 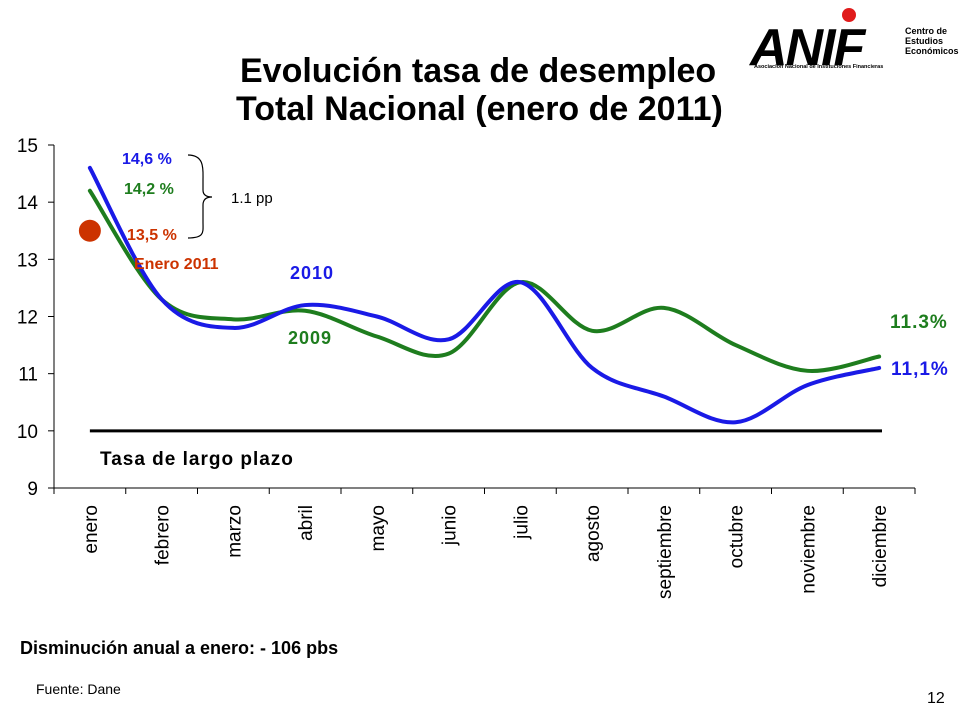 What do you see at coordinates (89, 230) in the screenshot?
I see `point-enero-2011` at bounding box center [89, 230].